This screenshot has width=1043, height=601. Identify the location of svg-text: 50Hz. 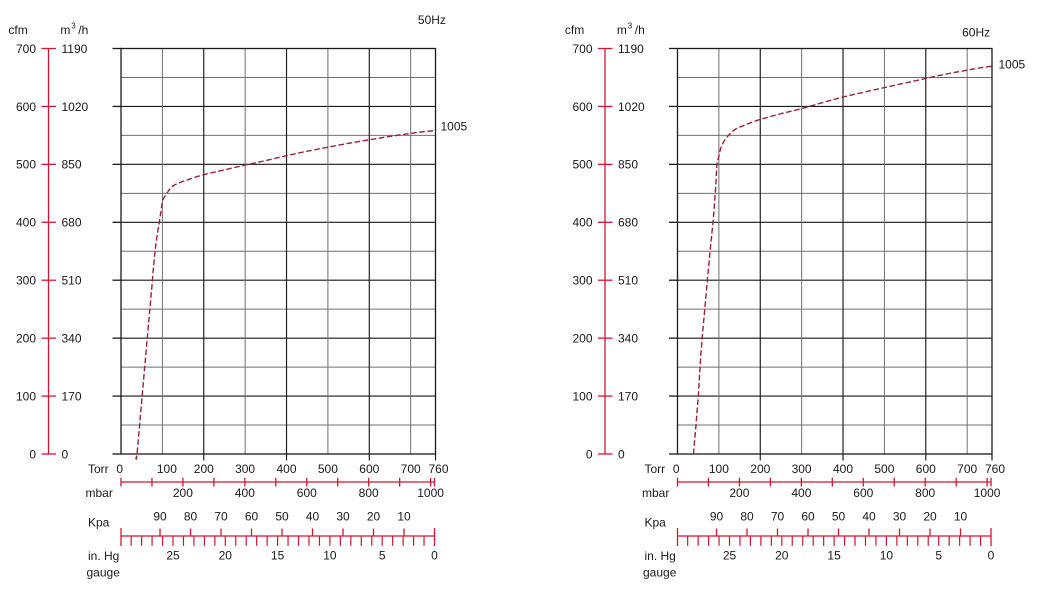
(432, 20).